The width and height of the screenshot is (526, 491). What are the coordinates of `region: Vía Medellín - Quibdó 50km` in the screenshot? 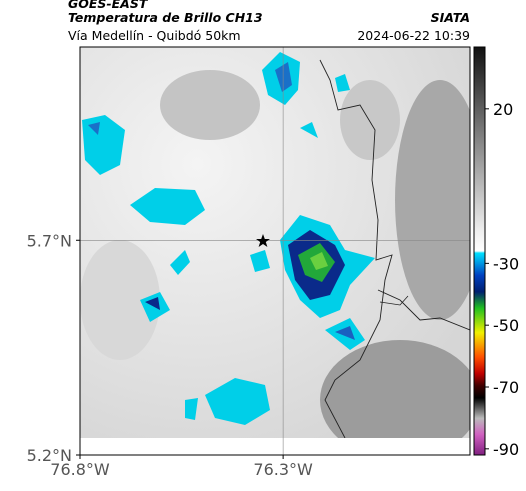 It's located at (154, 35).